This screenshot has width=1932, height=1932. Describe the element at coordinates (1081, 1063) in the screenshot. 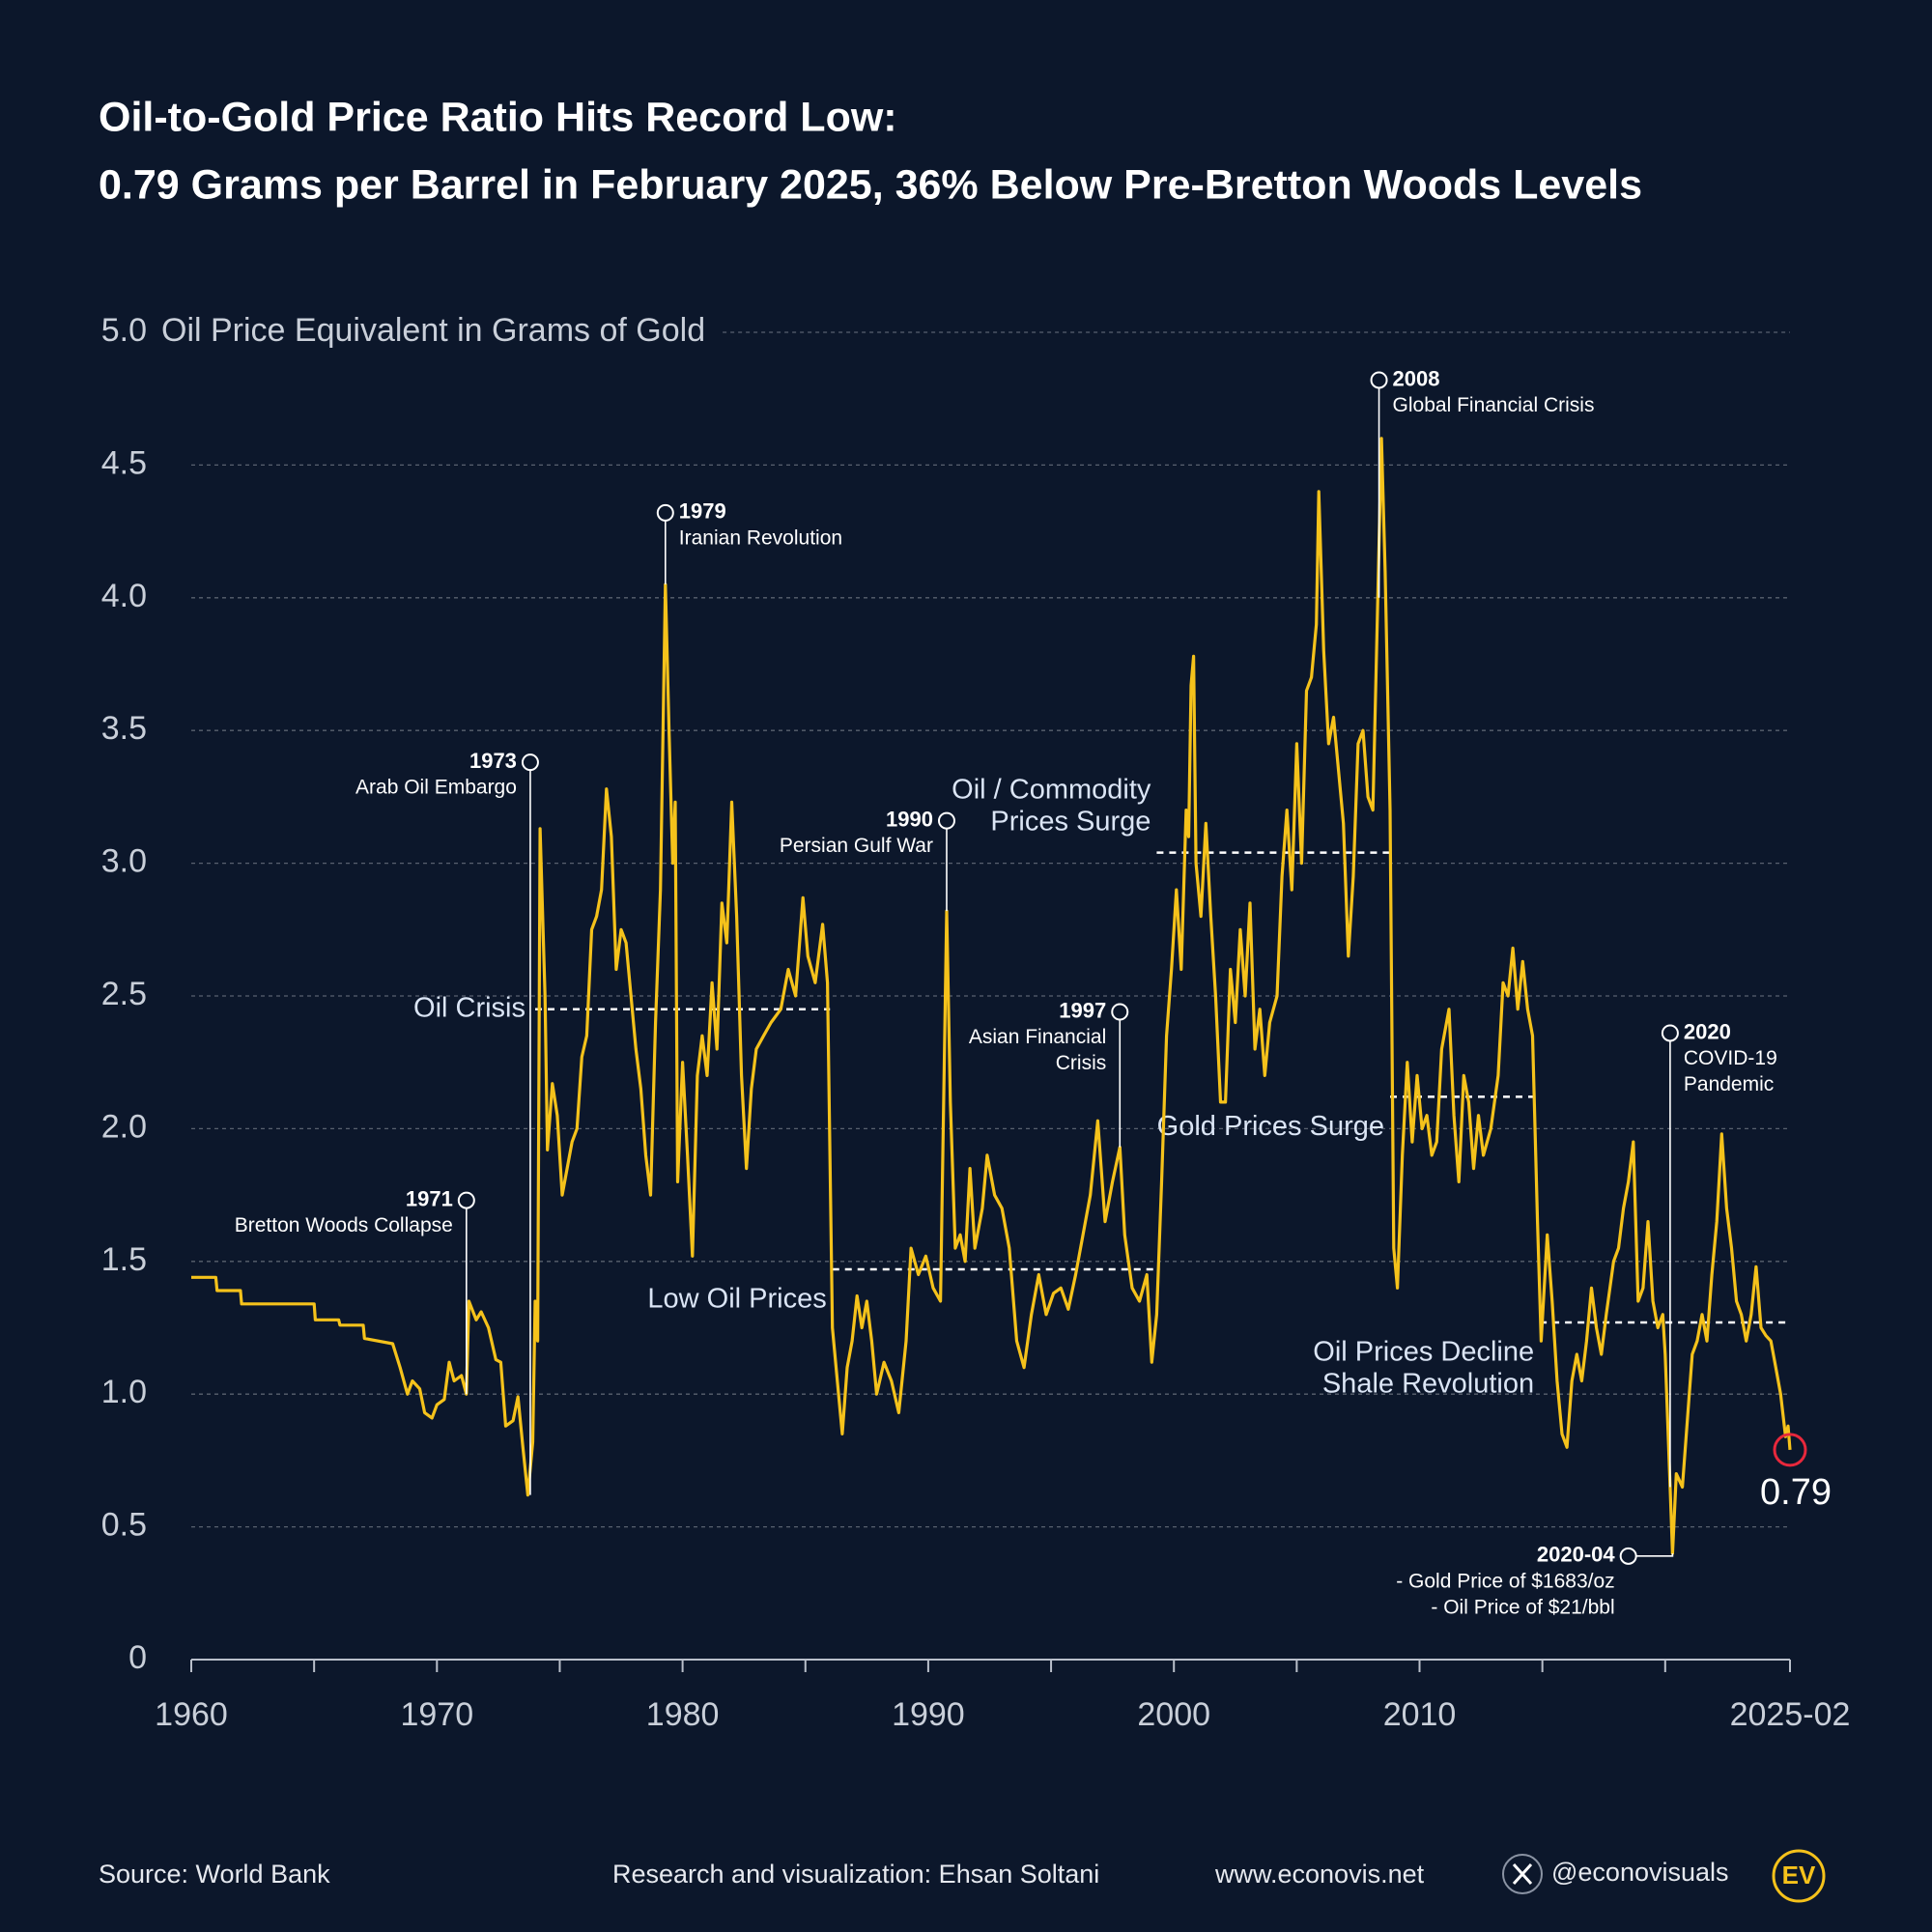

I see `annotation-text: Crisis` at that location.